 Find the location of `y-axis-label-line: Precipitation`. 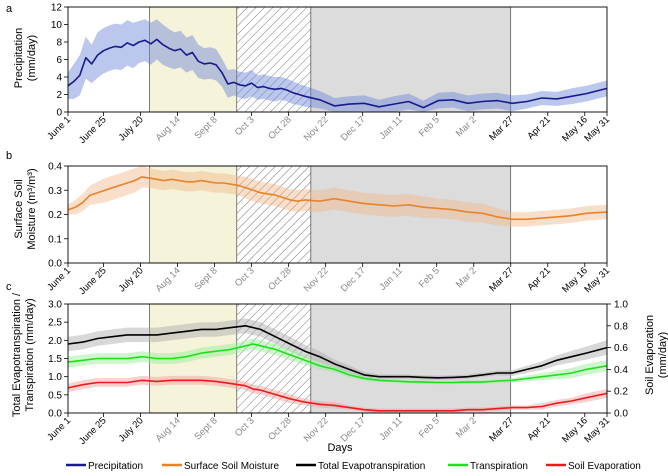

y-axis-label-line: Precipitation is located at coordinates (19, 58).